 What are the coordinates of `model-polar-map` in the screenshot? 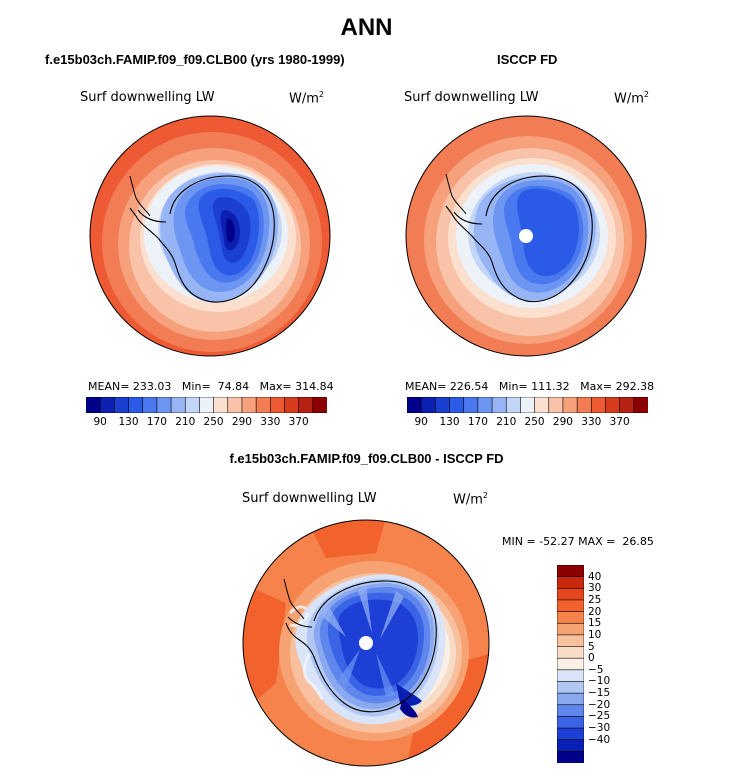 It's located at (210, 236).